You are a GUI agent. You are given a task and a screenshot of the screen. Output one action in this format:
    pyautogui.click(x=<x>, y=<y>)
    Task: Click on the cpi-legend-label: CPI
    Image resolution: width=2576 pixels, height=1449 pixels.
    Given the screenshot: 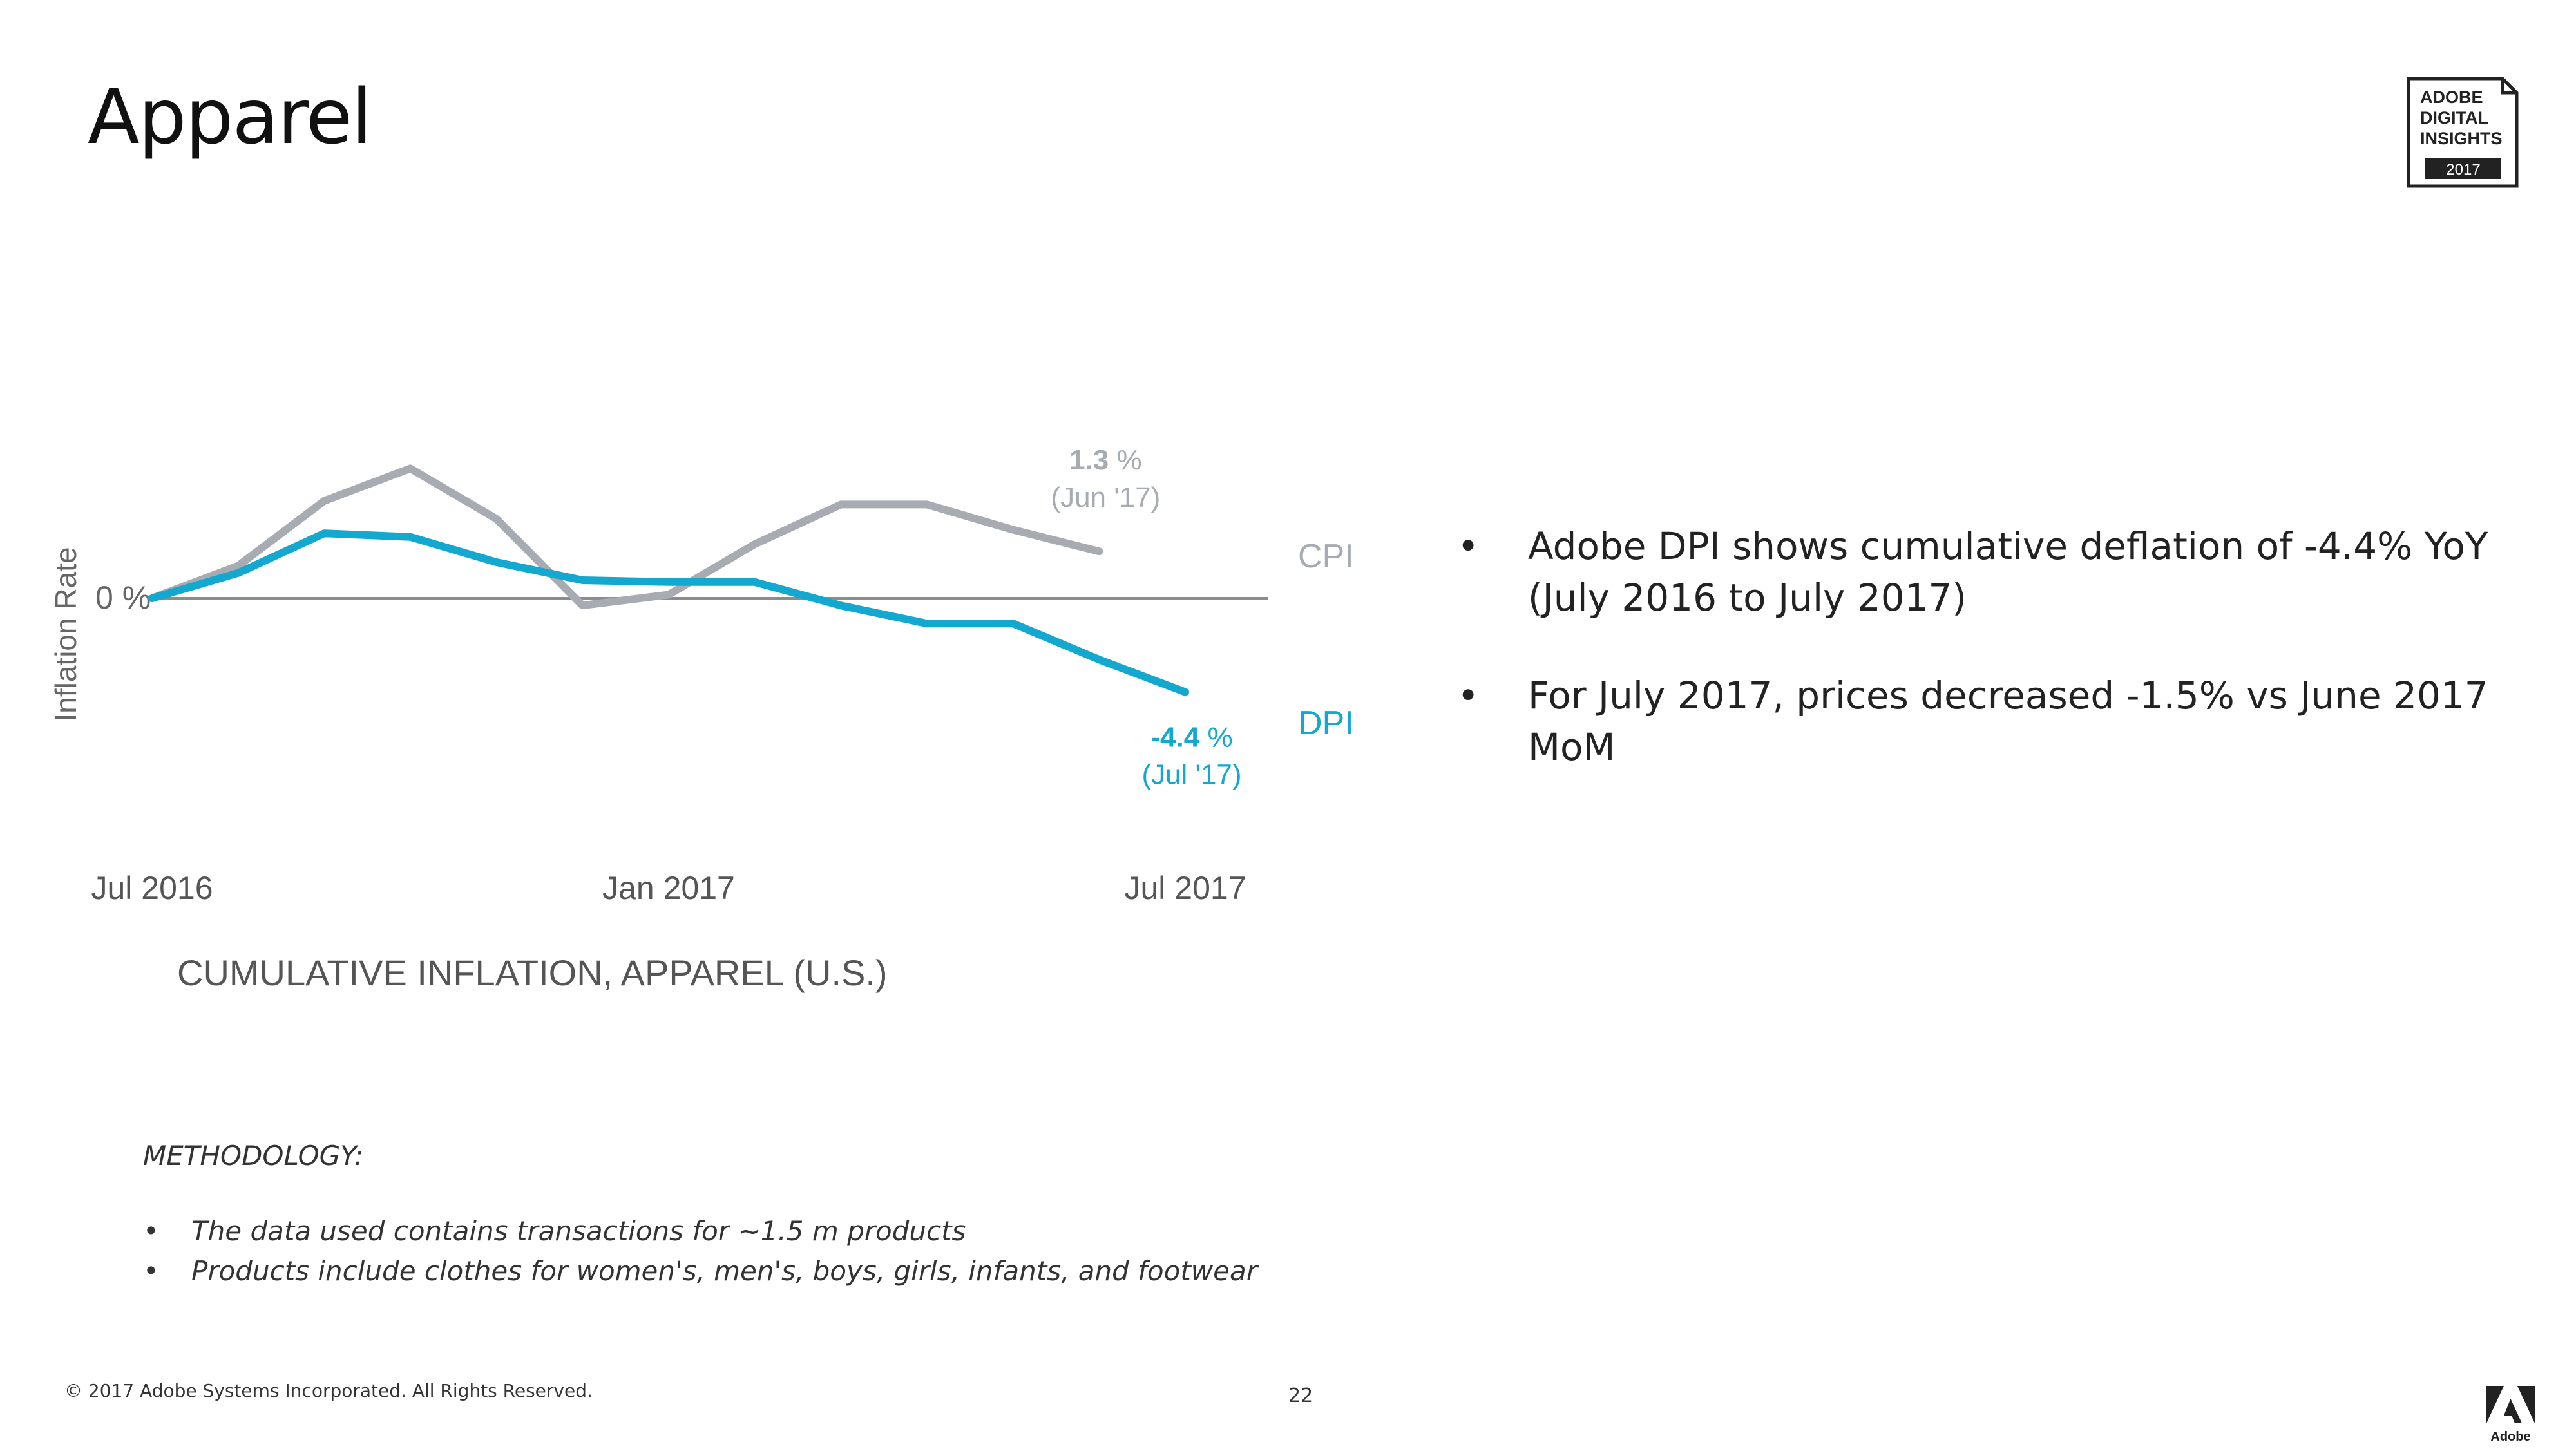 What is the action you would take?
    pyautogui.click(x=1326, y=556)
    